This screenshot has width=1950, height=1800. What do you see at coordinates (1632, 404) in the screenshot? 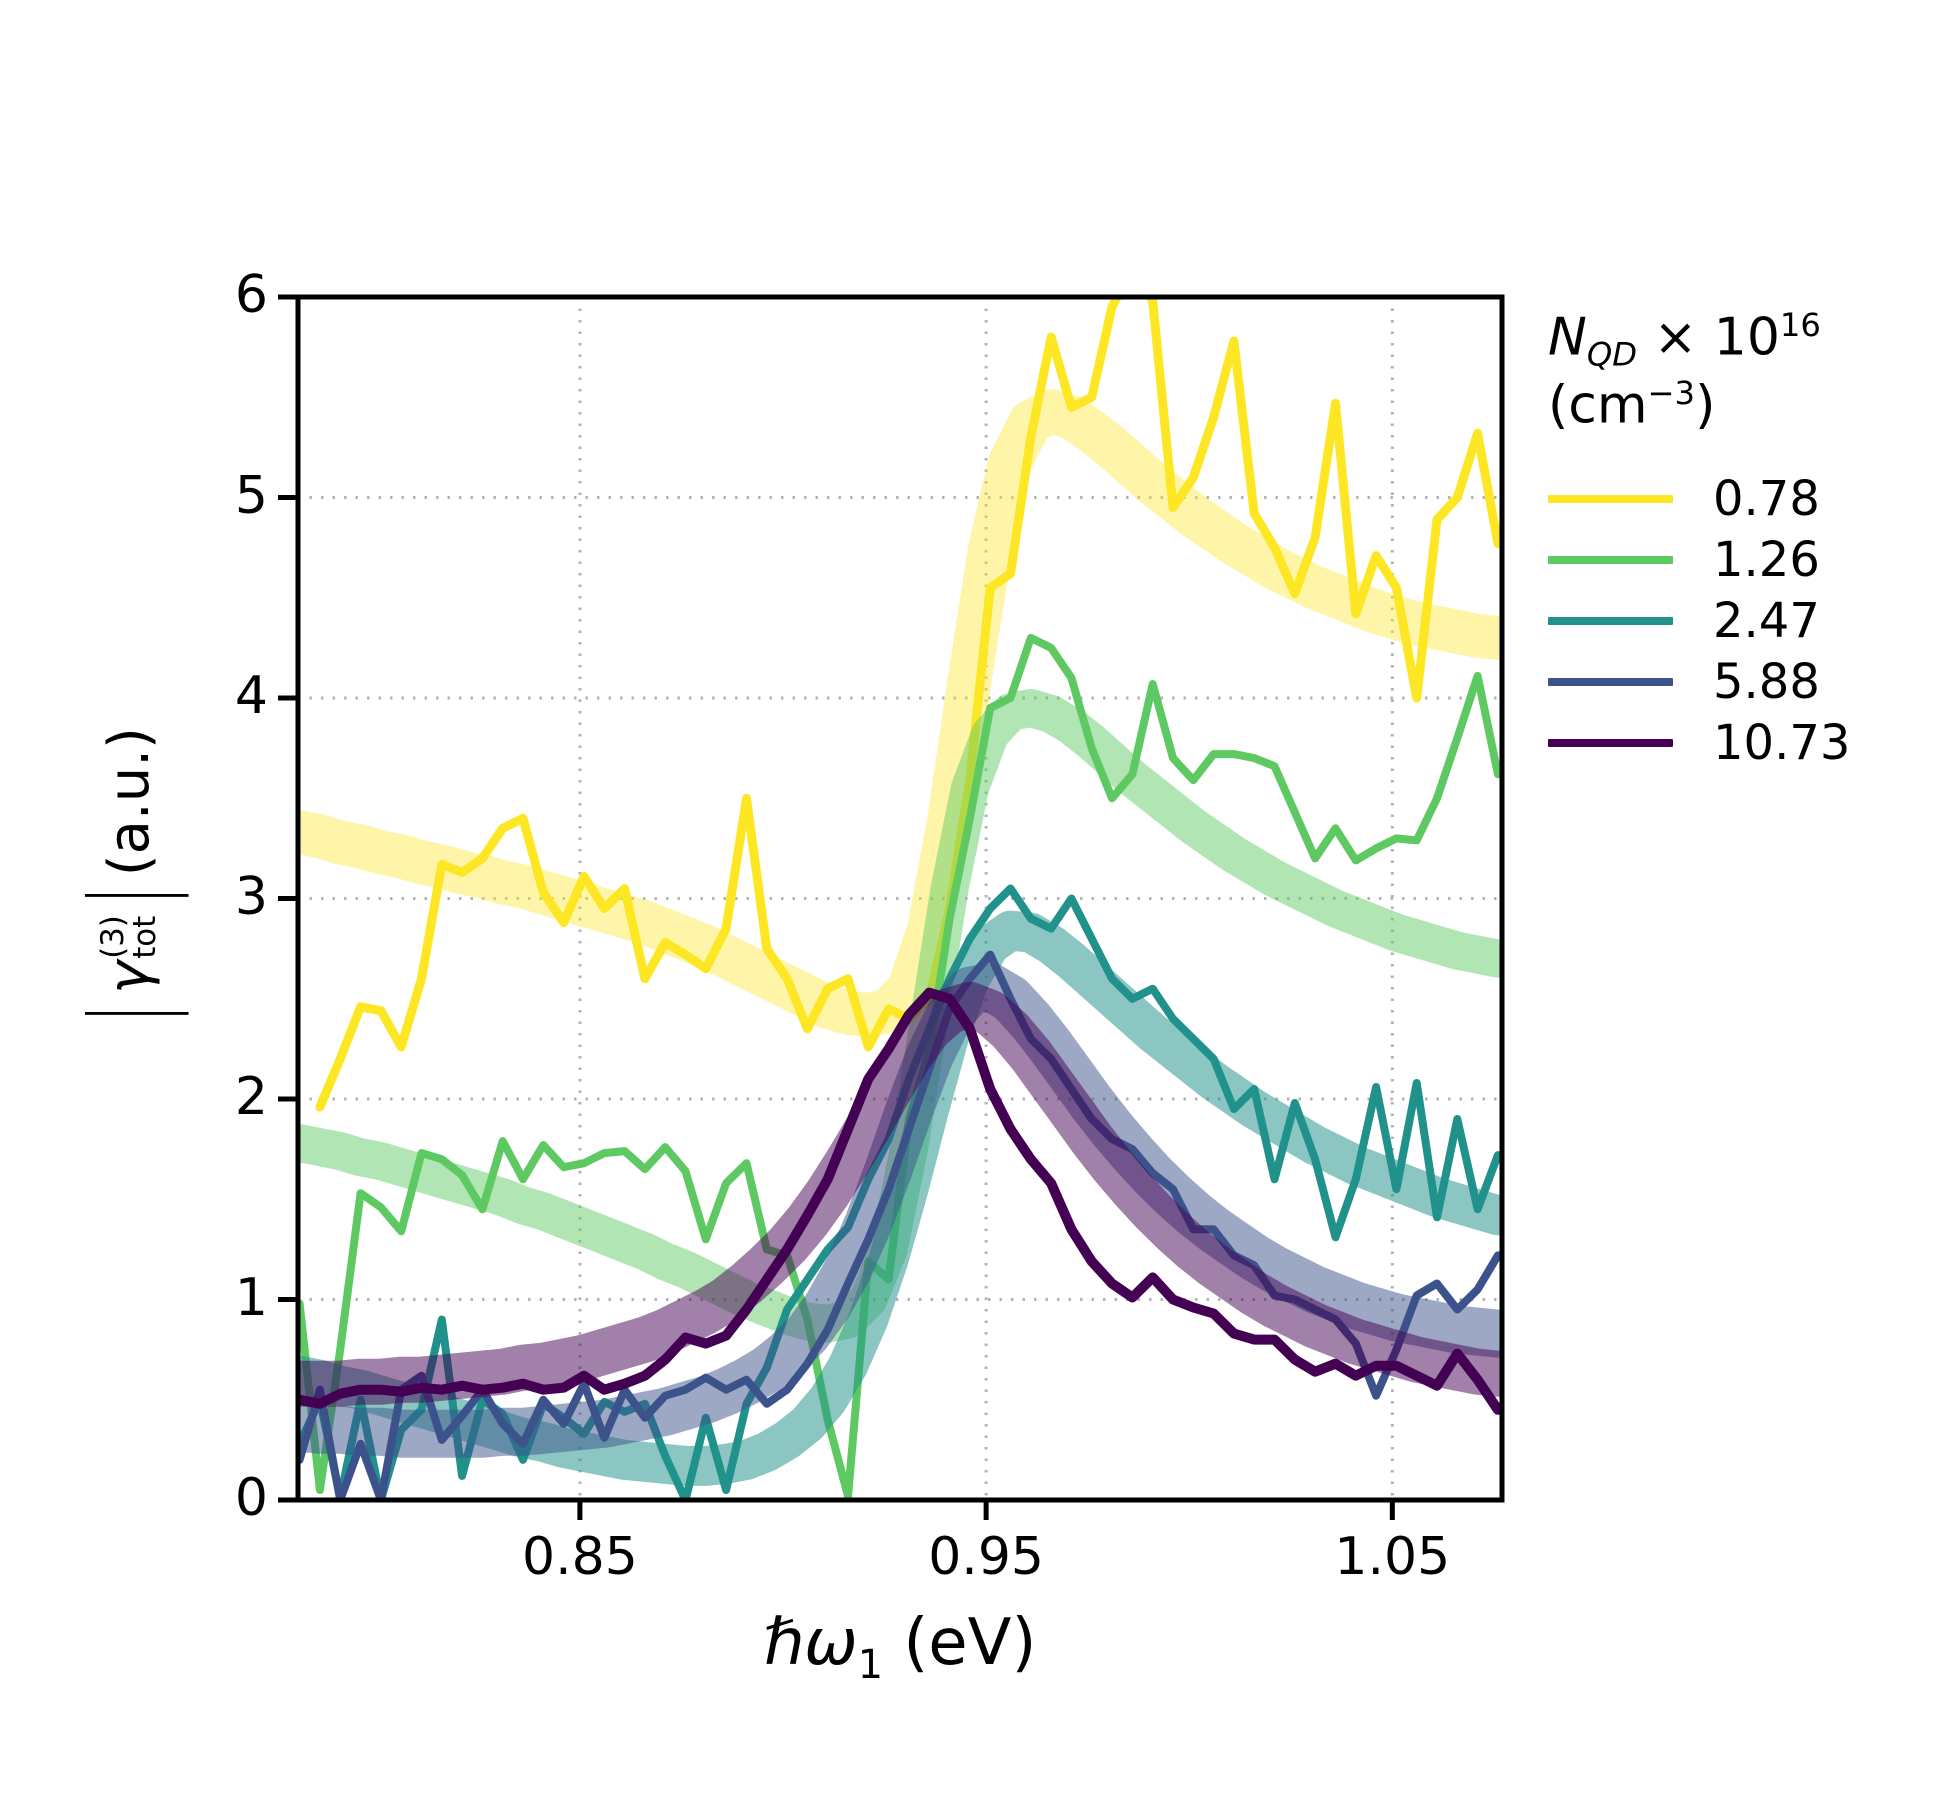
I see `legend-title-line2: (cm−3)` at bounding box center [1632, 404].